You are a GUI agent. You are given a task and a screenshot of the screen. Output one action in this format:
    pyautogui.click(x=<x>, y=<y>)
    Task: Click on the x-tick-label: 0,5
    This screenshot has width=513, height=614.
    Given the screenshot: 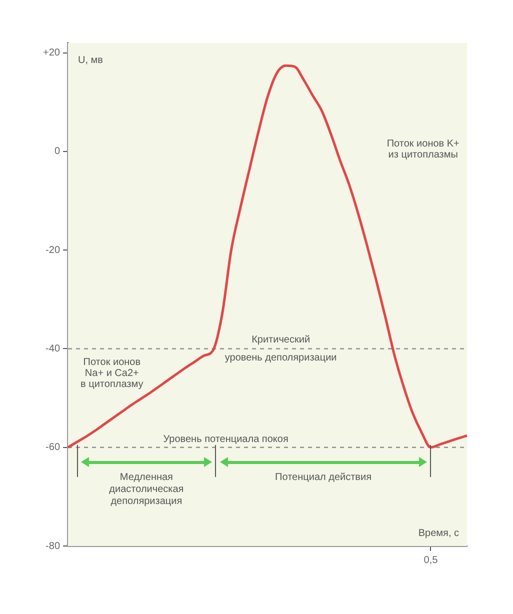 What is the action you would take?
    pyautogui.click(x=431, y=560)
    